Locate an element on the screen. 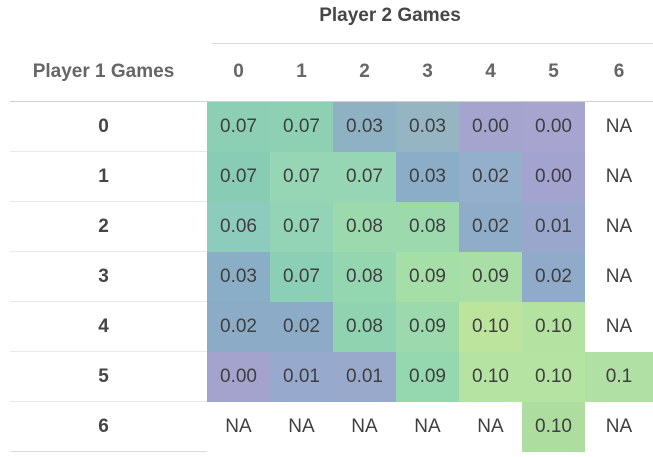  row-label: 2 is located at coordinates (103, 226).